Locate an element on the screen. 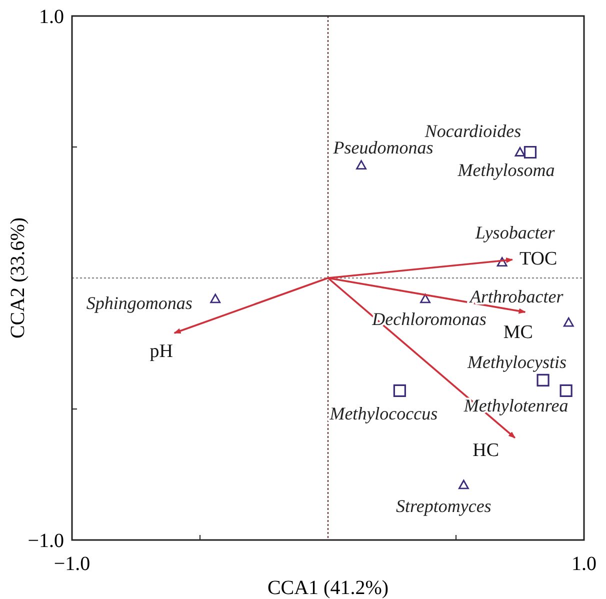 Image resolution: width=606 pixels, height=599 pixels. series-label: HC is located at coordinates (486, 450).